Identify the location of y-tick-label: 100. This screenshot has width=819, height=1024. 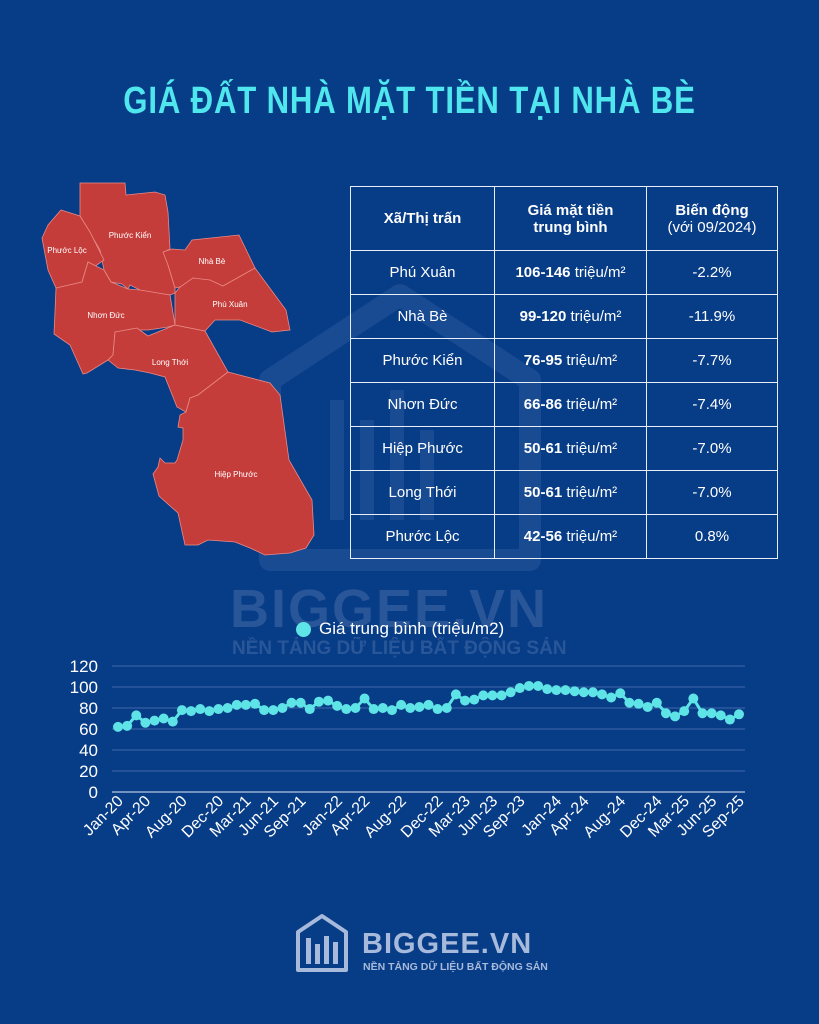
(84, 687).